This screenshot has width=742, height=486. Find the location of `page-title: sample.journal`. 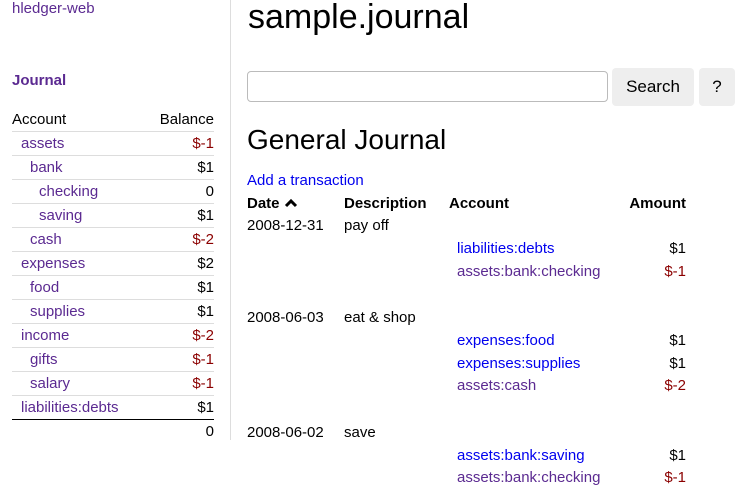

page-title: sample.journal is located at coordinates (359, 18).